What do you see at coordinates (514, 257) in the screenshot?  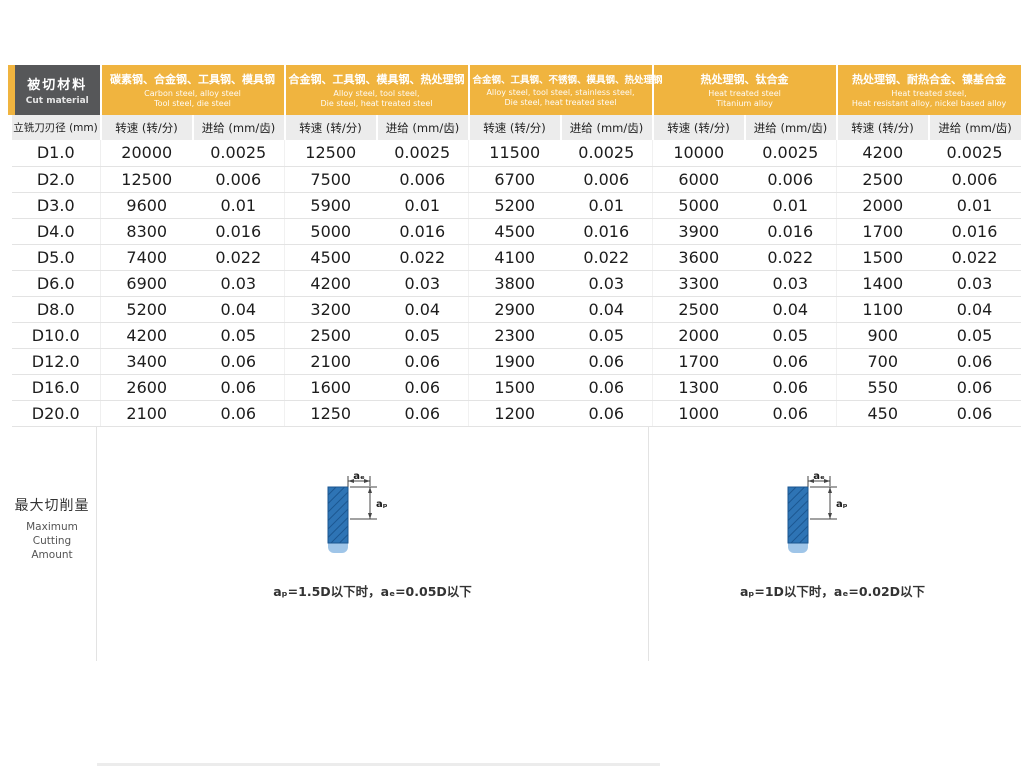 I see `speed-cell: 4100` at bounding box center [514, 257].